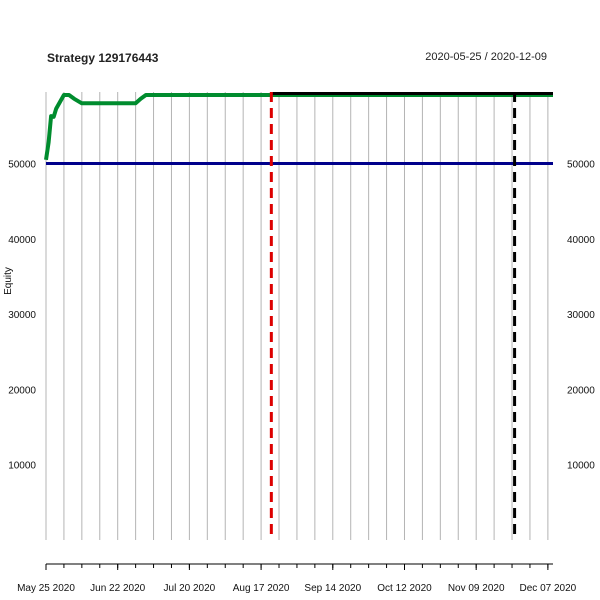 This screenshot has height=600, width=600. Describe the element at coordinates (117, 588) in the screenshot. I see `x-tick-label-1: Jun 22 2020` at that location.